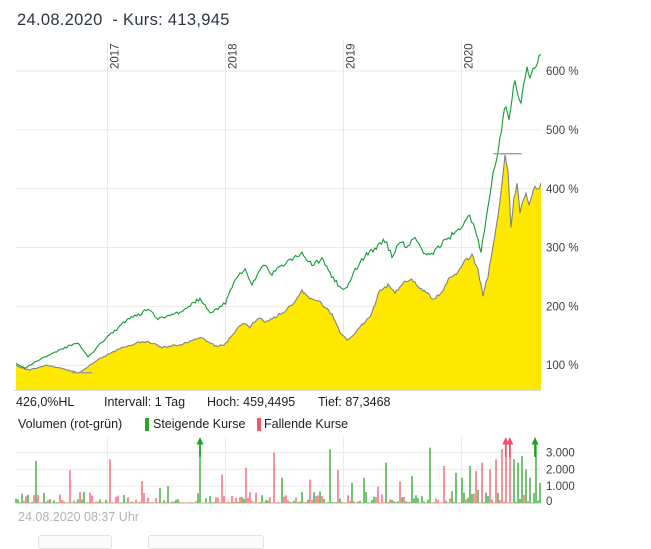  What do you see at coordinates (234, 56) in the screenshot?
I see `year-label-2018: 2018` at bounding box center [234, 56].